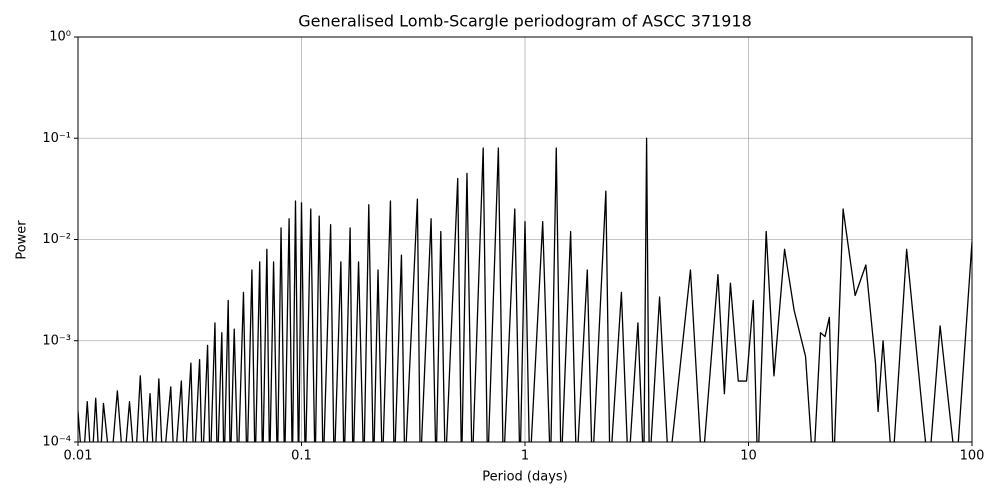 This screenshot has height=504, width=1000. What do you see at coordinates (748, 456) in the screenshot?
I see `x-tick-label: 10` at bounding box center [748, 456].